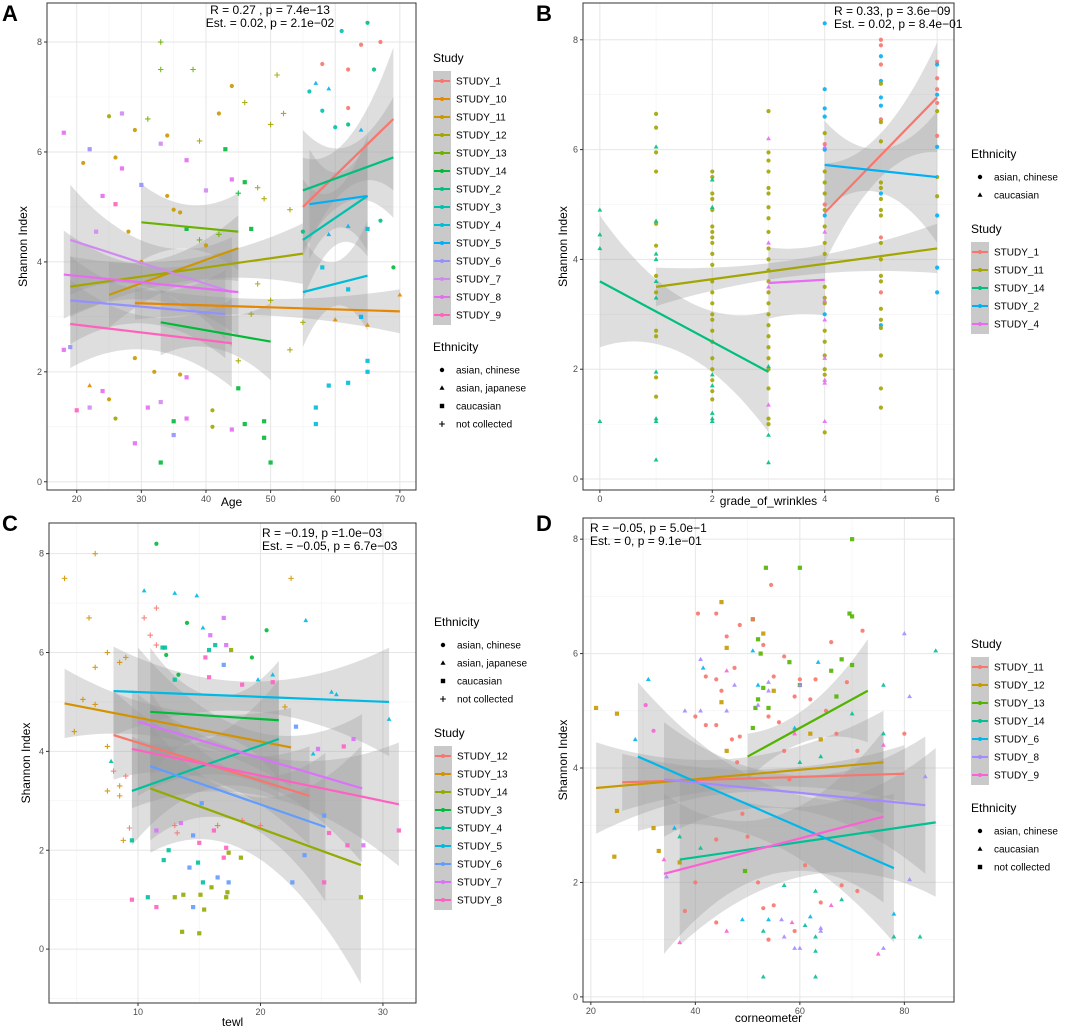  I want to click on ethnicity-legend-label: caucasian, so click(1016, 850).